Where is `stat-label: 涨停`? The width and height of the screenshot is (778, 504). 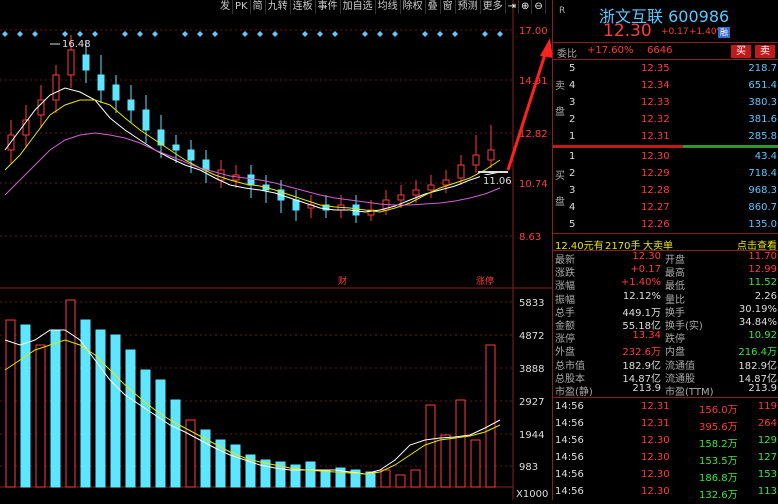 stat-label: 涨停 is located at coordinates (565, 340).